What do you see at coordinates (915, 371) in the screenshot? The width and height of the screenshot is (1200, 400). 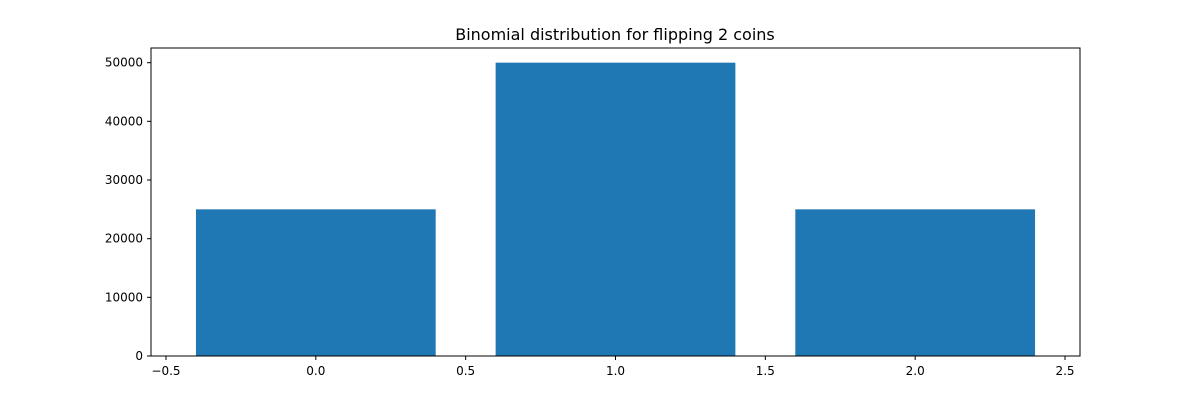 I see `x-tick-label: 2.0` at bounding box center [915, 371].